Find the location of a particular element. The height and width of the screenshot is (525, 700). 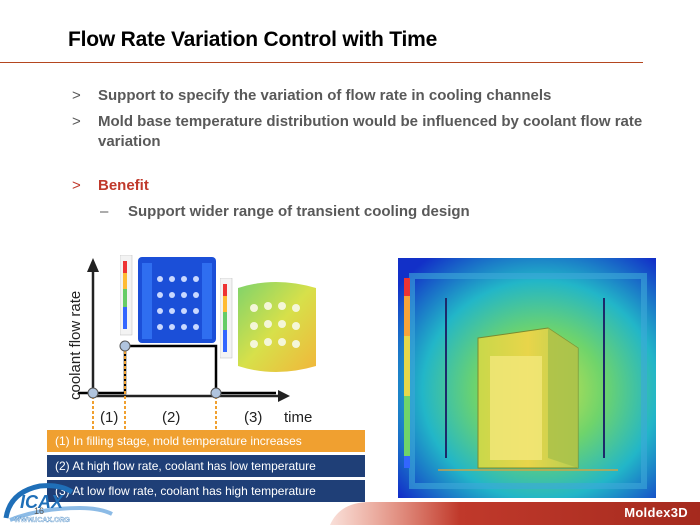

footer-bar is located at coordinates (515, 513).